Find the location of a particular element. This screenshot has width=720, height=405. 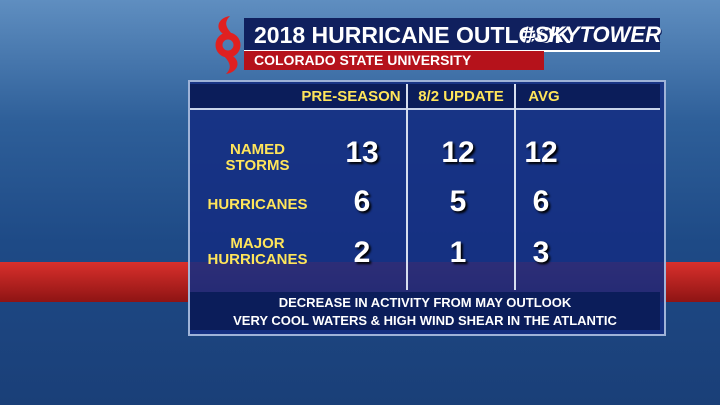

station-tag: #SKYTOWER is located at coordinates (591, 34).